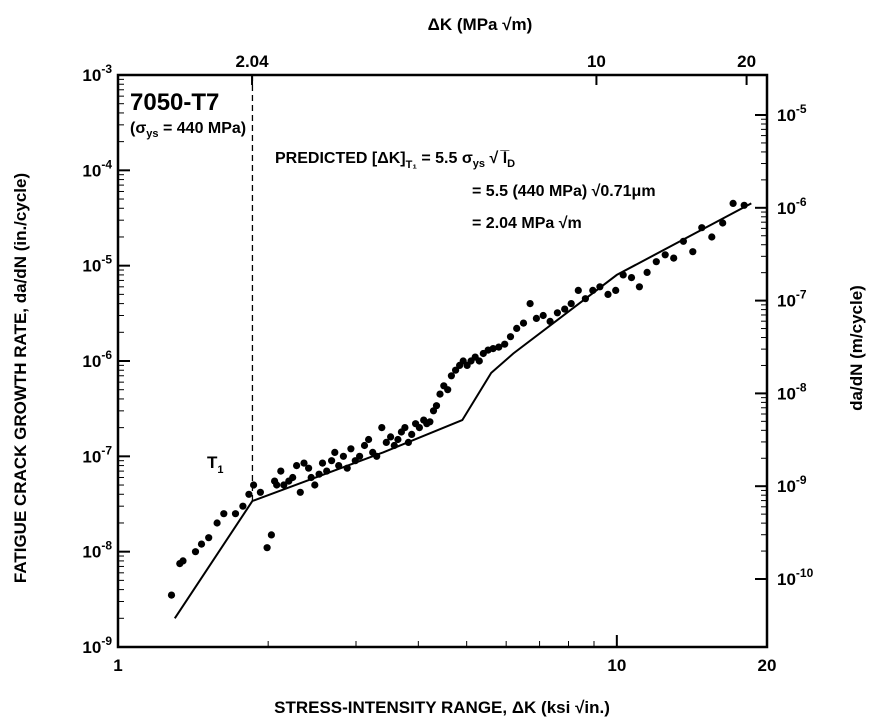  What do you see at coordinates (792, 206) in the screenshot?
I see `right-tick-label: 10⁻⁶` at bounding box center [792, 206].